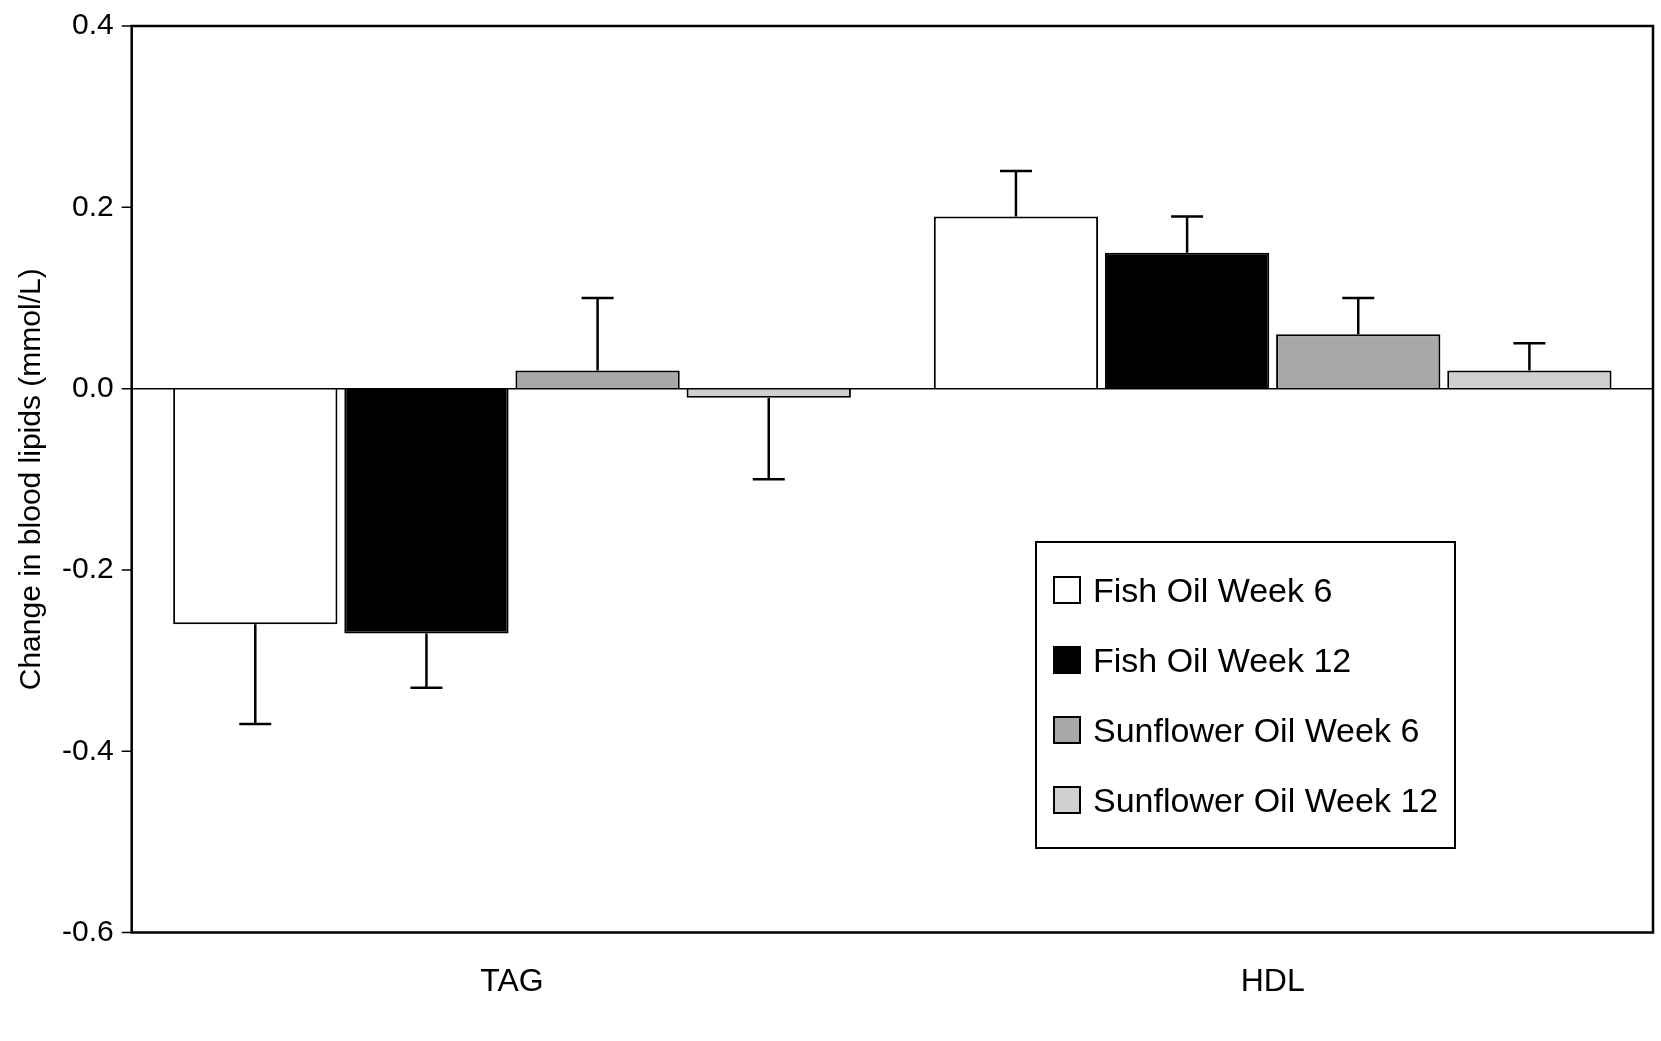  Describe the element at coordinates (1272, 979) in the screenshot. I see `x-tick-label: HDL` at that location.